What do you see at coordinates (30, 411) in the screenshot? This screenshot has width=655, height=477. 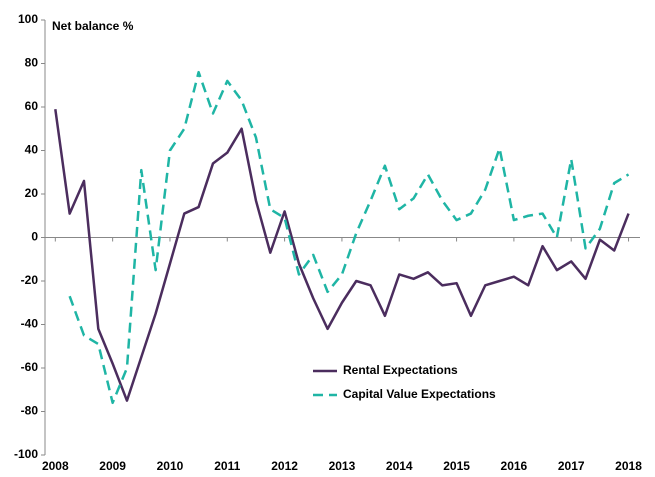 I see `y-tick-label: -80` at bounding box center [30, 411].